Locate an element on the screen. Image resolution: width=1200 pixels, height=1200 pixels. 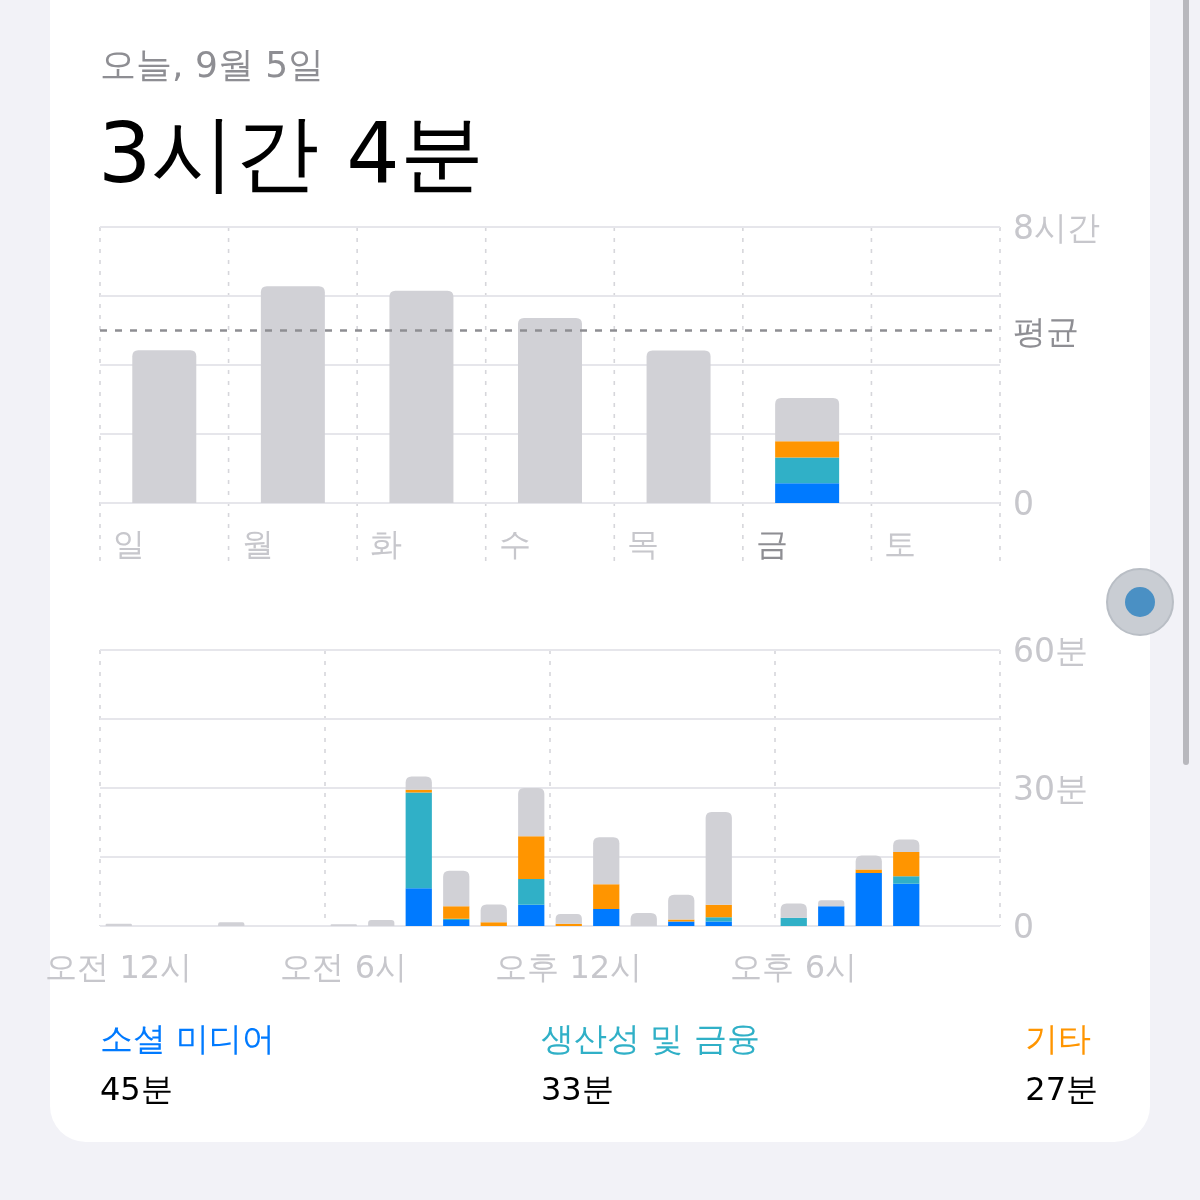
y-tick-label: 60분 is located at coordinates (1050, 650).